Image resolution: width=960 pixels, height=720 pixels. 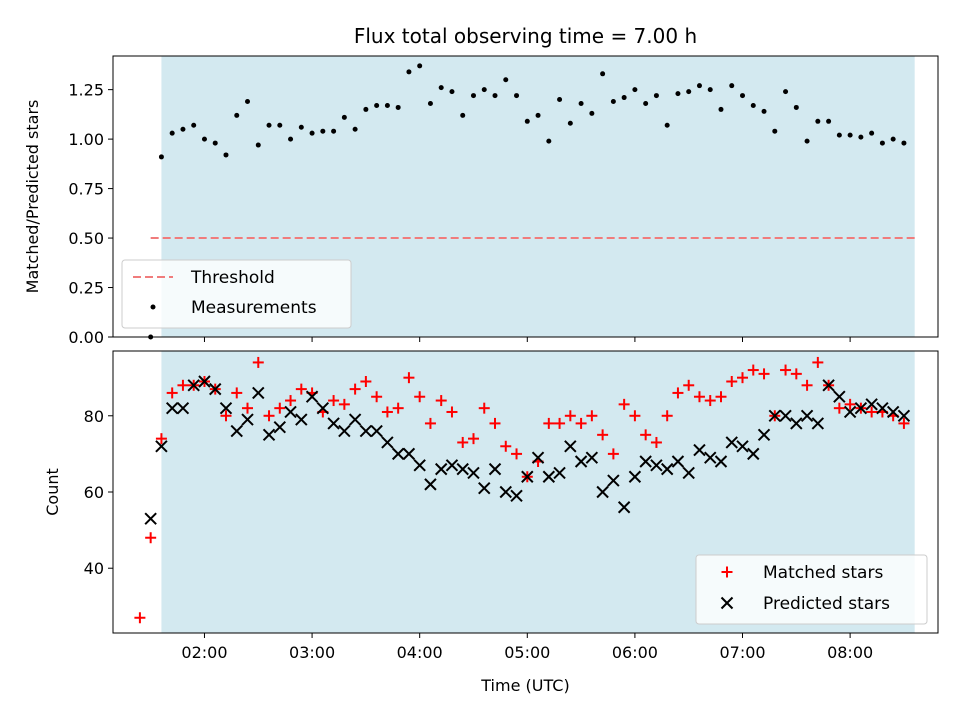 What do you see at coordinates (527, 647) in the screenshot?
I see `time-x-ticks: 02:00 03:00 04:00 05:00 06:00 07:00 08:00` at bounding box center [527, 647].